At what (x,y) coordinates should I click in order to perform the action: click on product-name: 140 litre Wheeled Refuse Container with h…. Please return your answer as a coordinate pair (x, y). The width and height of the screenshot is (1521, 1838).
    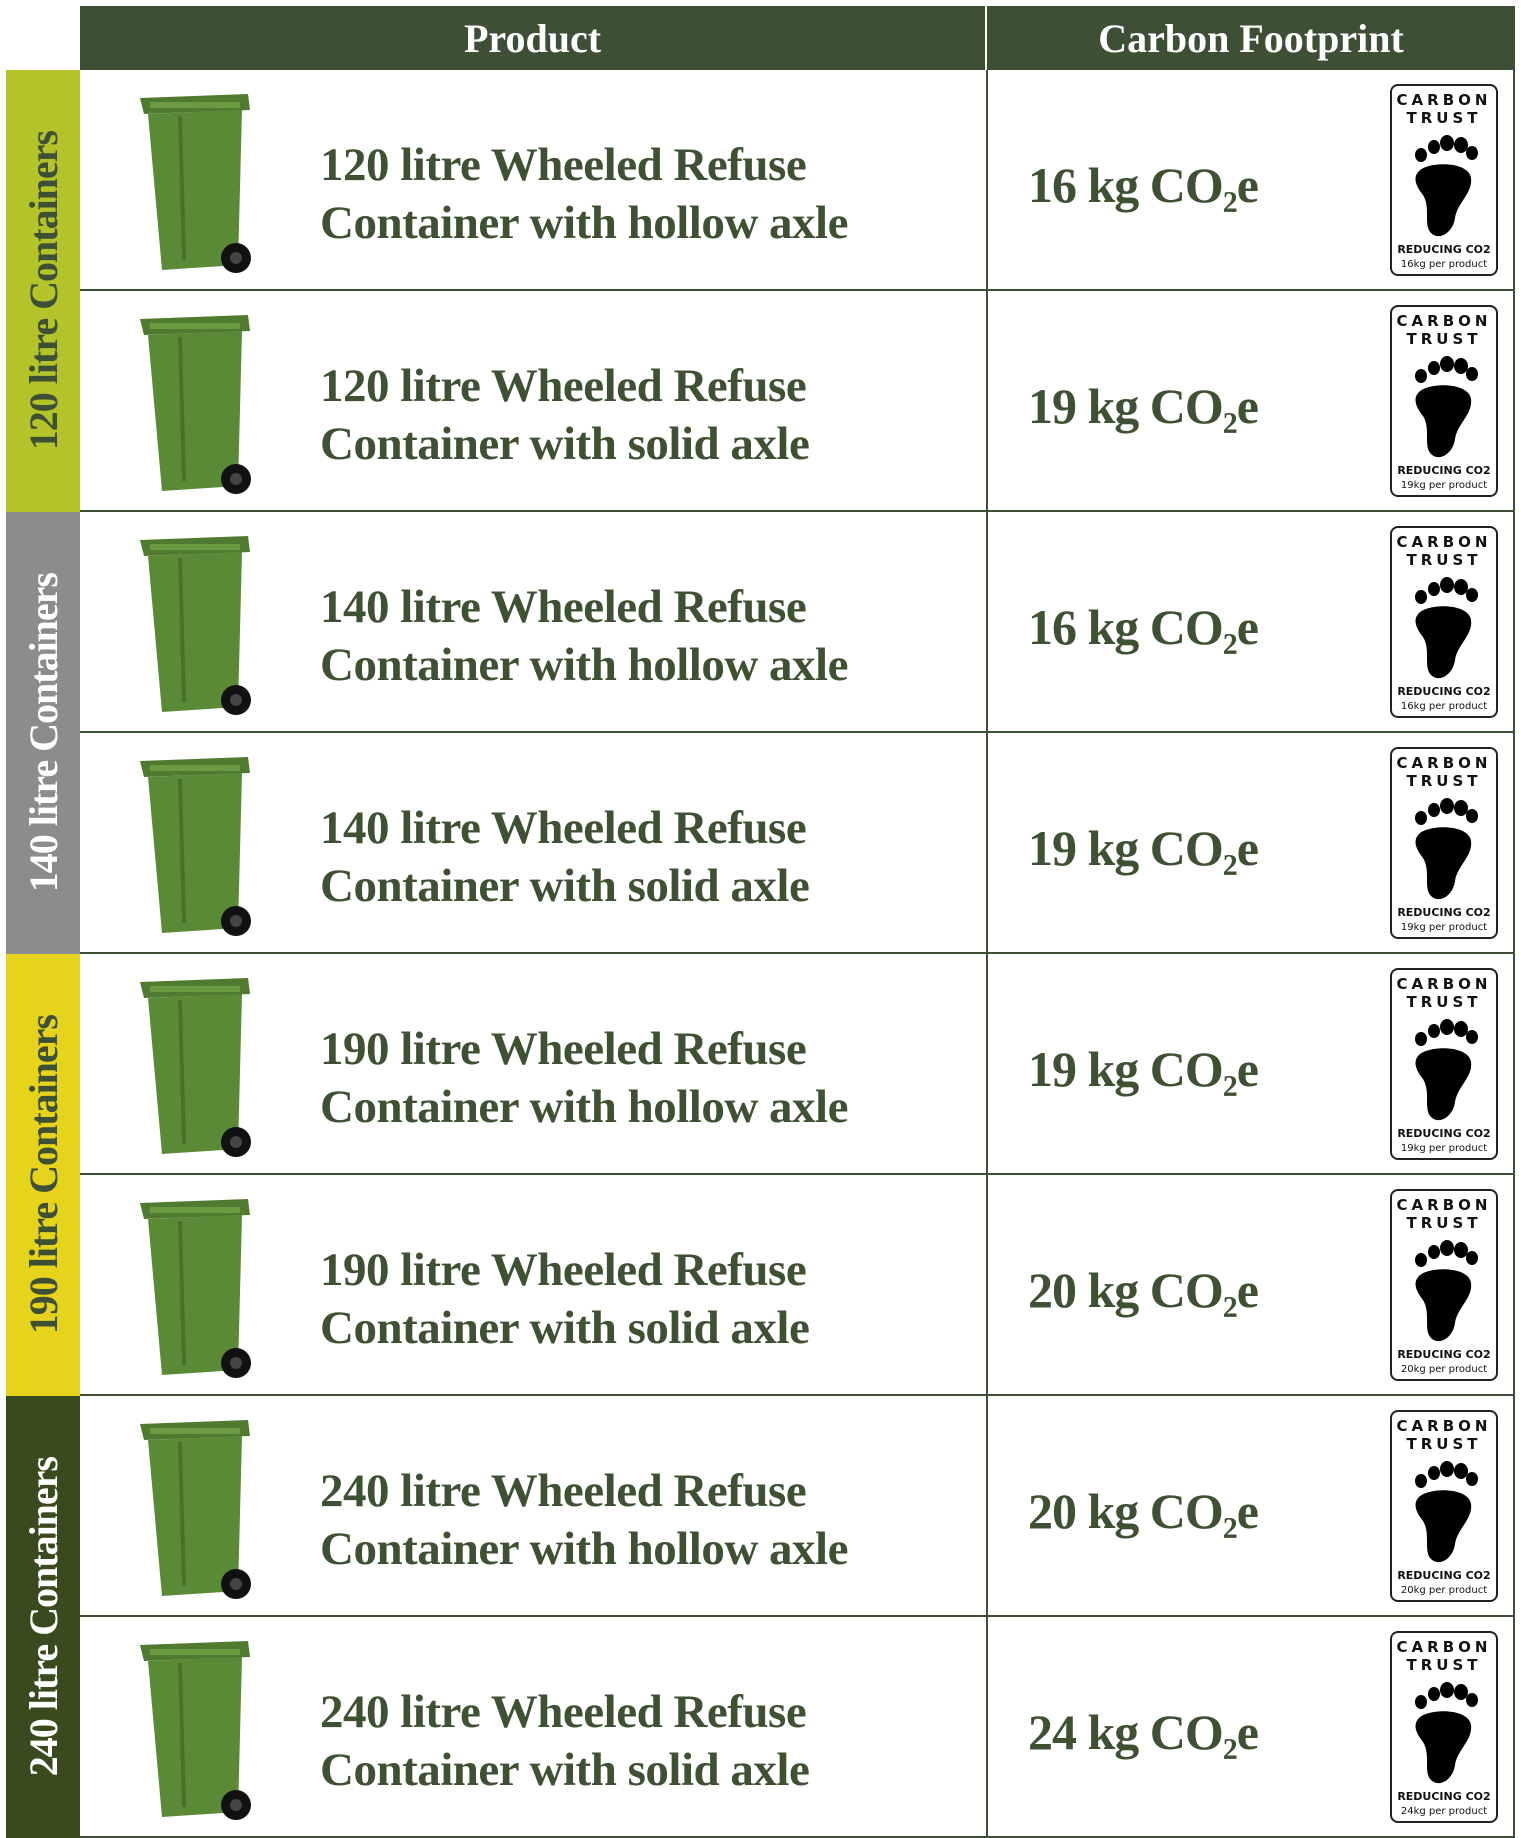
    Looking at the image, I should click on (584, 636).